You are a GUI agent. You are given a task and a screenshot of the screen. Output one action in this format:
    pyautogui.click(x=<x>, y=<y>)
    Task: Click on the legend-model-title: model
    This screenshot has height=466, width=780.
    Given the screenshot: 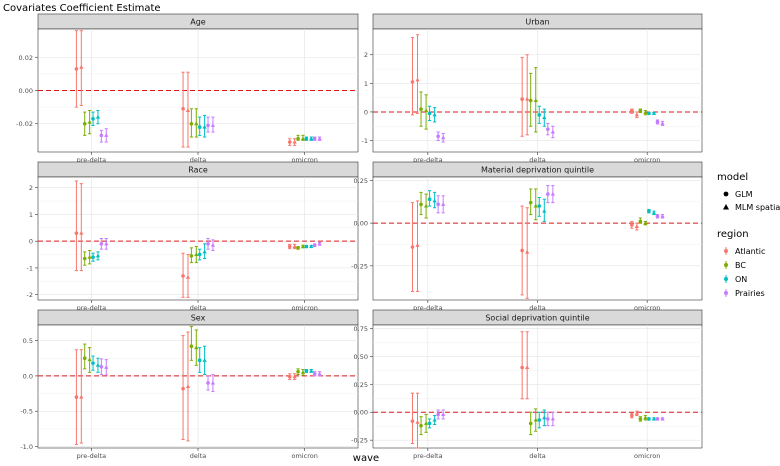 What is the action you would take?
    pyautogui.click(x=732, y=177)
    